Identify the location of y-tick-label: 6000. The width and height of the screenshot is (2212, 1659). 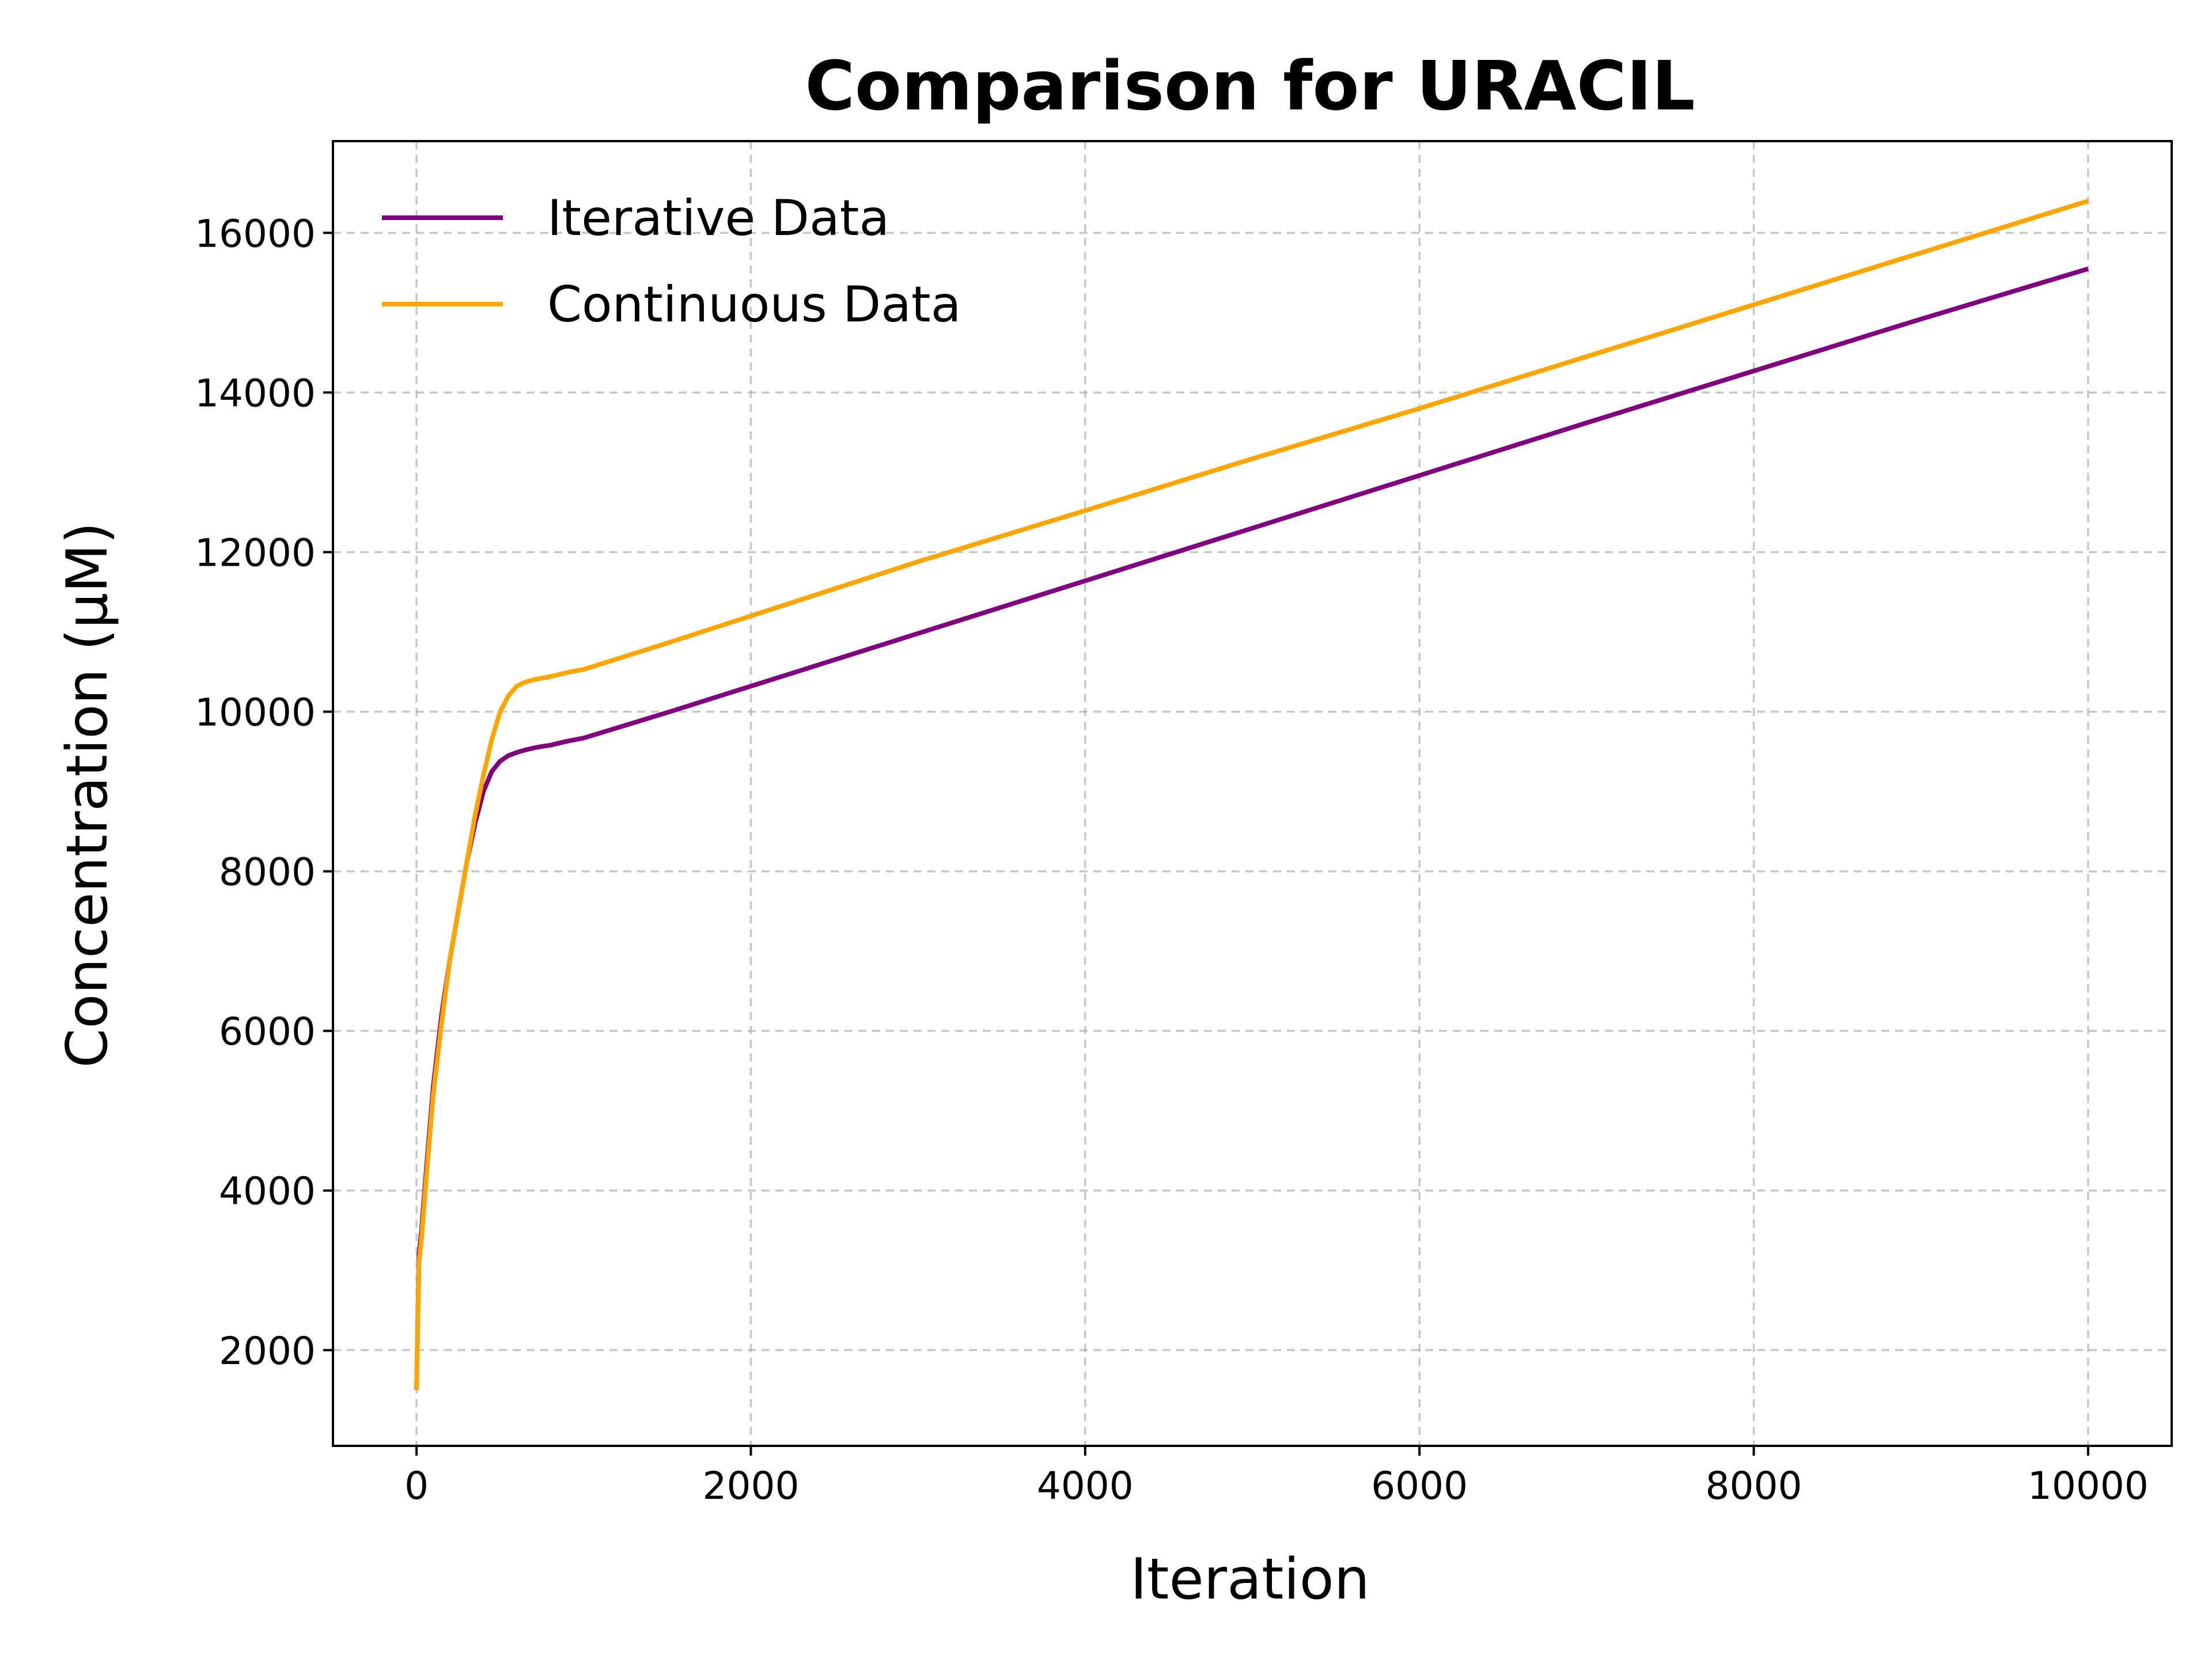
(267, 1032).